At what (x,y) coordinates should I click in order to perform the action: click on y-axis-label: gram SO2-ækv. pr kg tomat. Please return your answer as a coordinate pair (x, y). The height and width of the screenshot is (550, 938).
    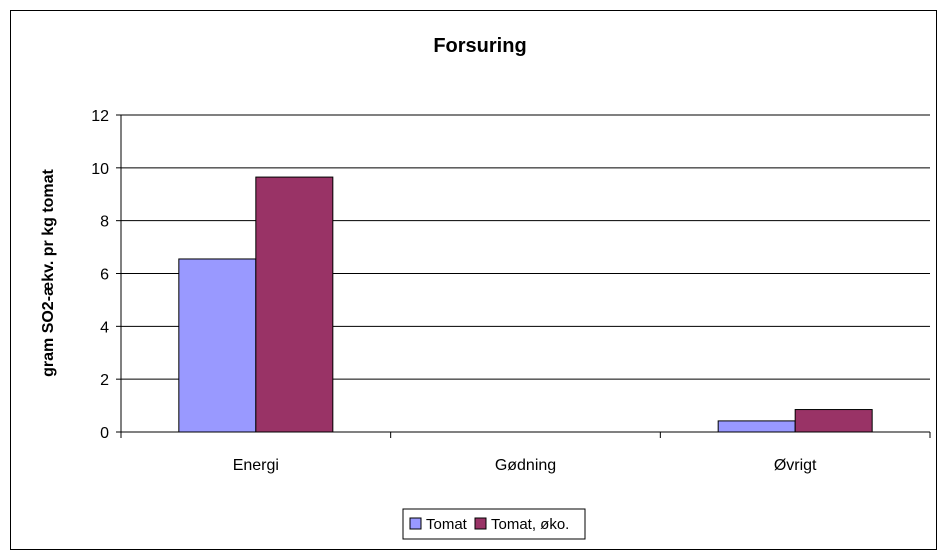
    Looking at the image, I should click on (48, 272).